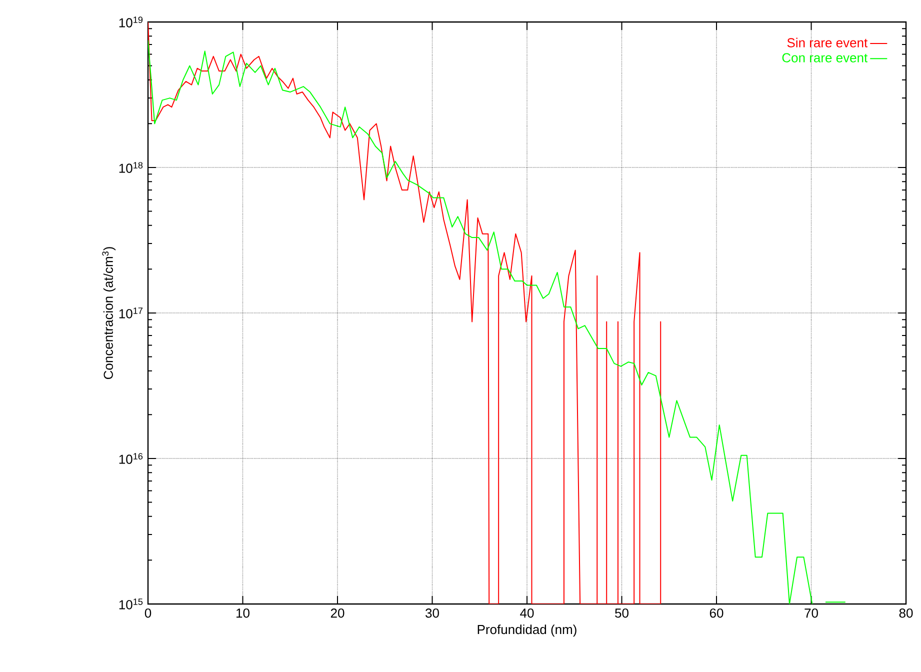 Image resolution: width=921 pixels, height=672 pixels. What do you see at coordinates (527, 630) in the screenshot?
I see `x-axis-title: Profundidad (nm)` at bounding box center [527, 630].